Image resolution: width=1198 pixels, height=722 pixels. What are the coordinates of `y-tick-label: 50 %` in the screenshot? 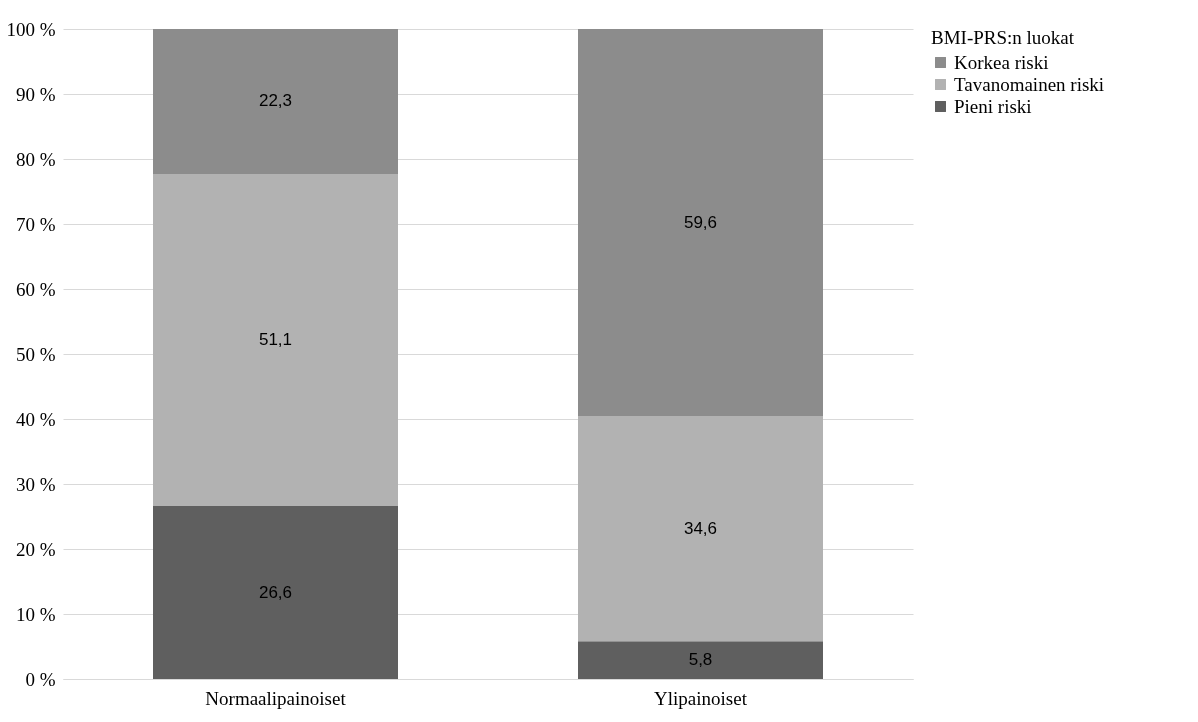 It's located at (35, 354).